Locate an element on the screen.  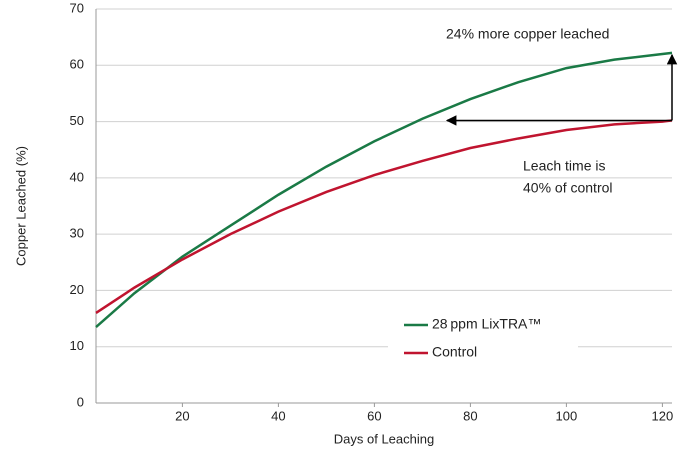
x-axis-label: Days of Leaching is located at coordinates (384, 438).